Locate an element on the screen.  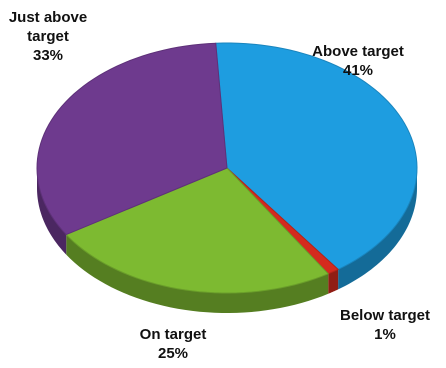
label-above-target: Above target 41% is located at coordinates (358, 61).